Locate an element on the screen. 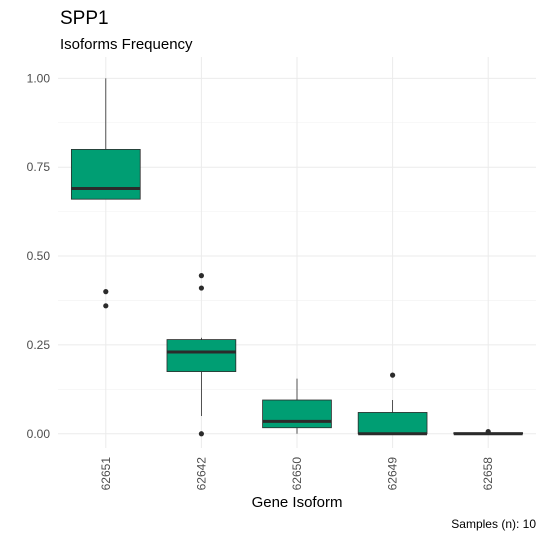  x-tick-label: 62650 is located at coordinates (297, 474).